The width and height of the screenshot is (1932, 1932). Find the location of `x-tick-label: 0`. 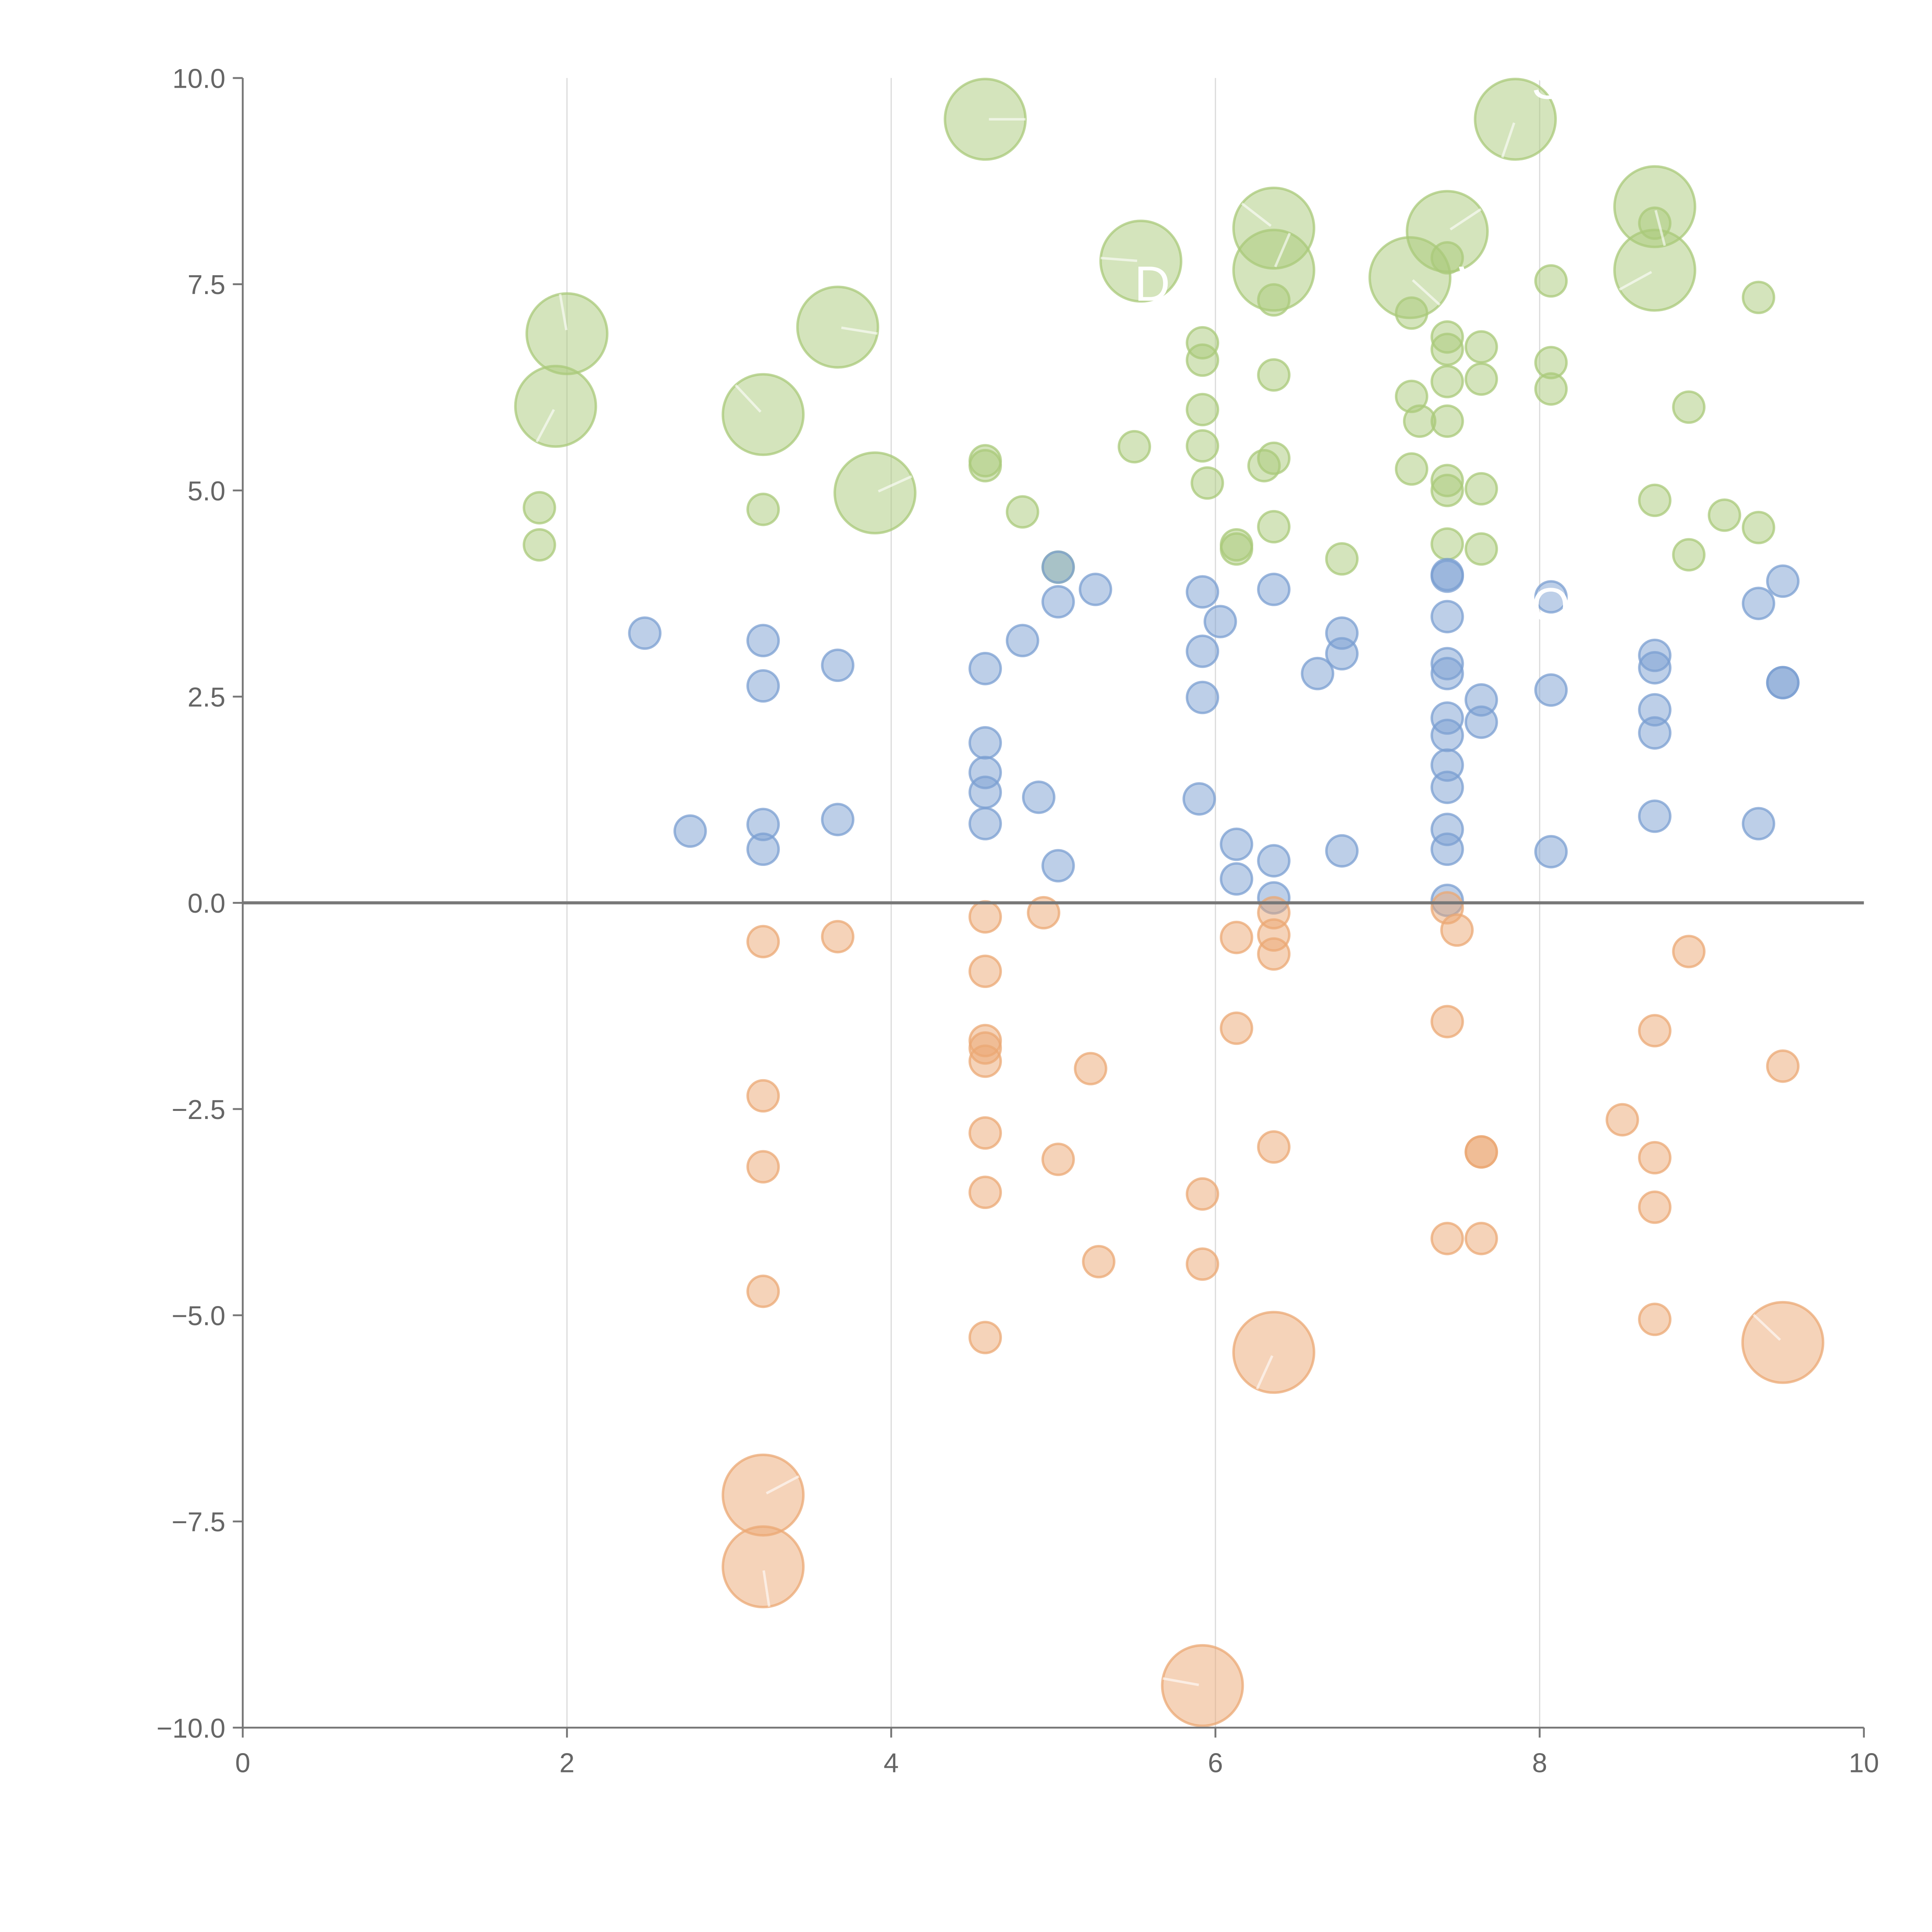

x-tick-label: 0 is located at coordinates (243, 1763).